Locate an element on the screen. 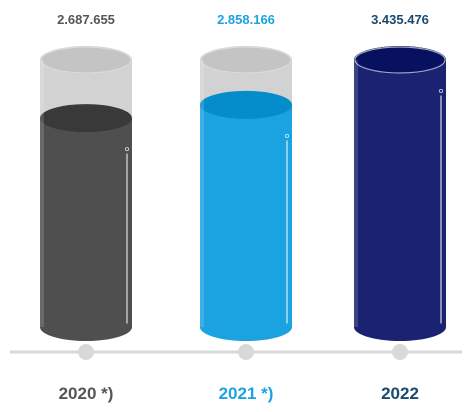 The width and height of the screenshot is (472, 412). cylinder-2021 is located at coordinates (246, 193).